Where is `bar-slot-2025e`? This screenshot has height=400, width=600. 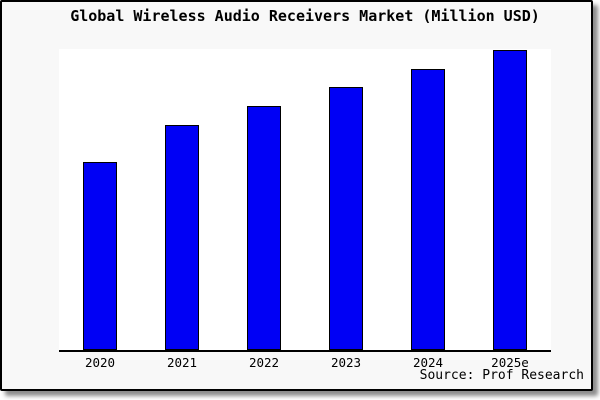
bar-slot-2025e is located at coordinates (510, 200).